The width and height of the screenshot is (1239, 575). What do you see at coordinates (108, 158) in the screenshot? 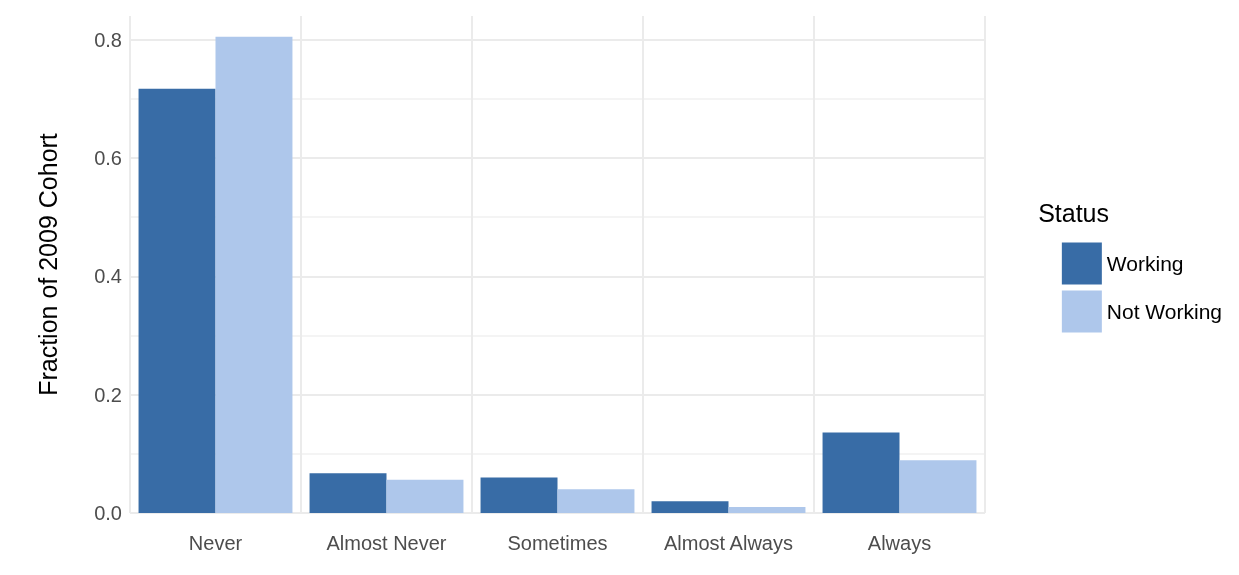
I see `y-tick-label: 0.6` at bounding box center [108, 158].